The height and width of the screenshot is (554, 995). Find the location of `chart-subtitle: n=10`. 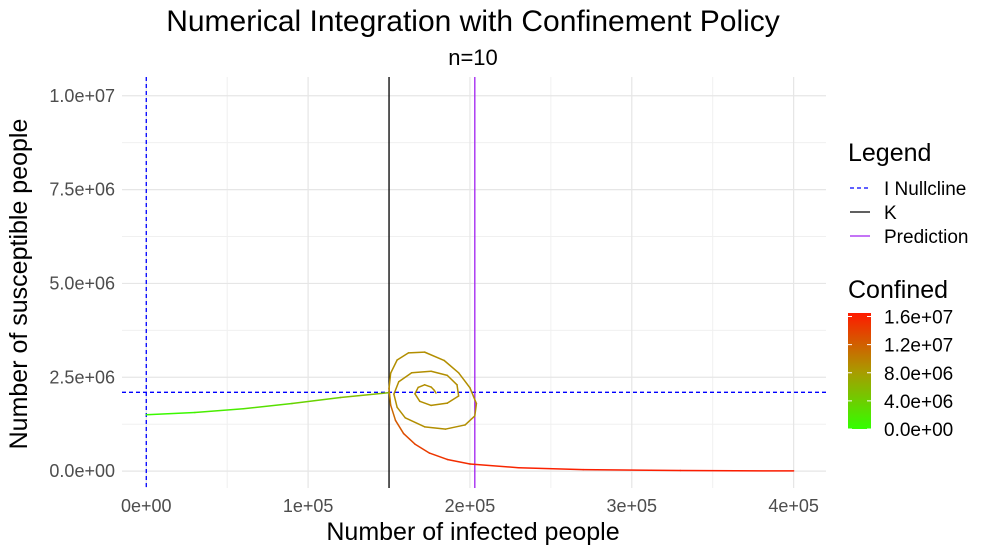

chart-subtitle: n=10 is located at coordinates (473, 57).